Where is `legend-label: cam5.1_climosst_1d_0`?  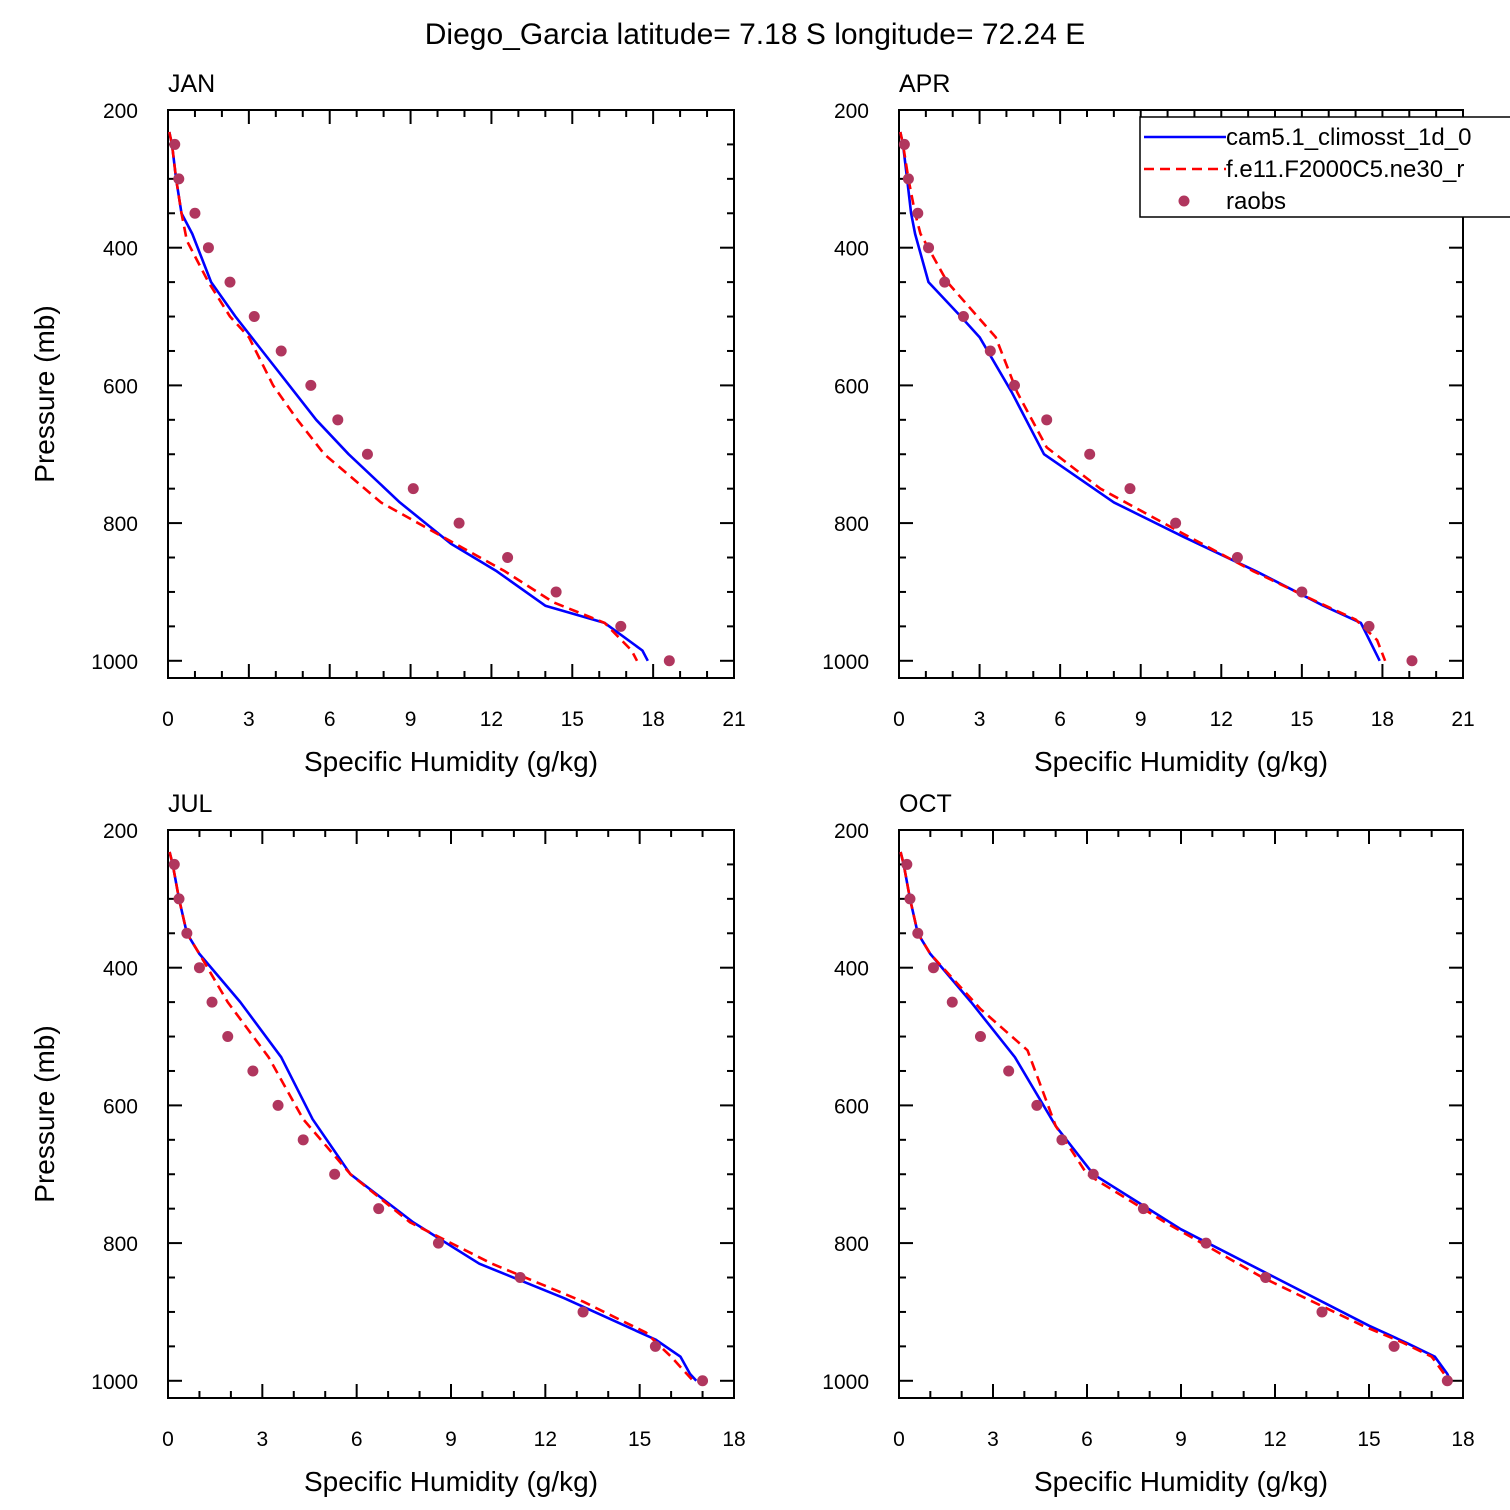 legend-label: cam5.1_climosst_1d_0 is located at coordinates (1348, 137).